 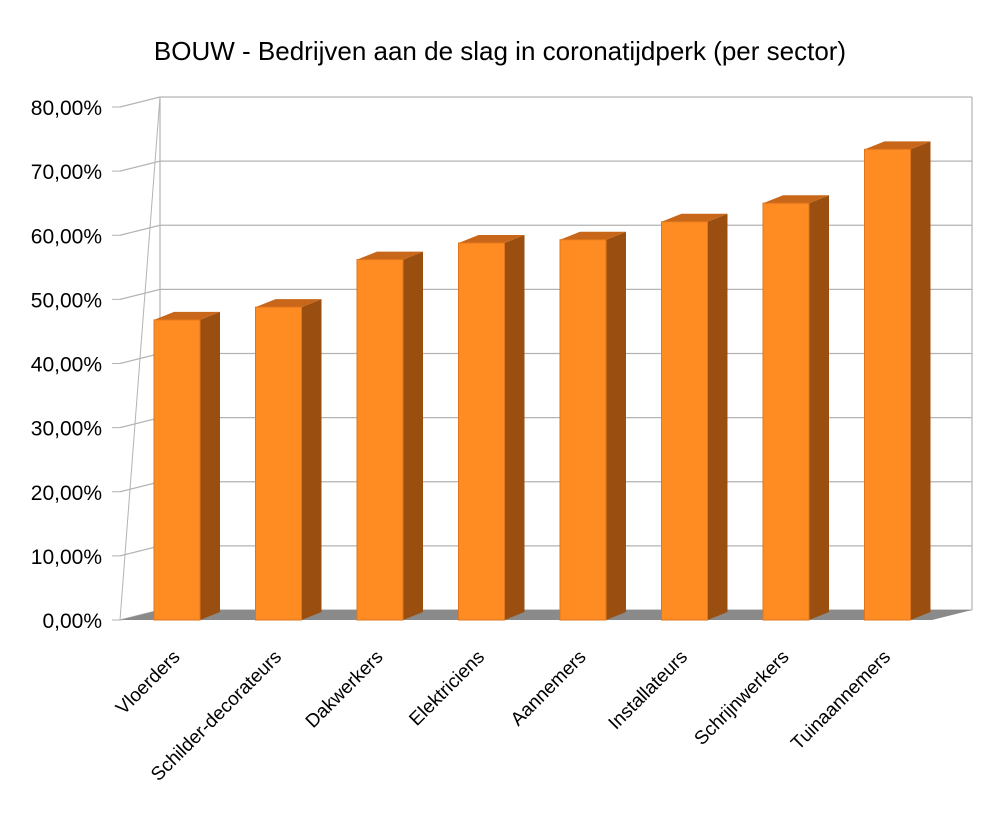 I want to click on bar-aannemers, so click(x=592, y=426).